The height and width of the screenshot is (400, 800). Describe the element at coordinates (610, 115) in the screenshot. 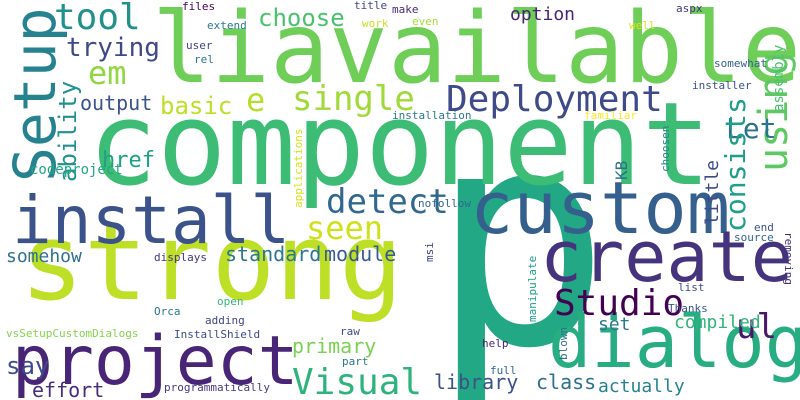

I see `word-familiar: familiar` at that location.